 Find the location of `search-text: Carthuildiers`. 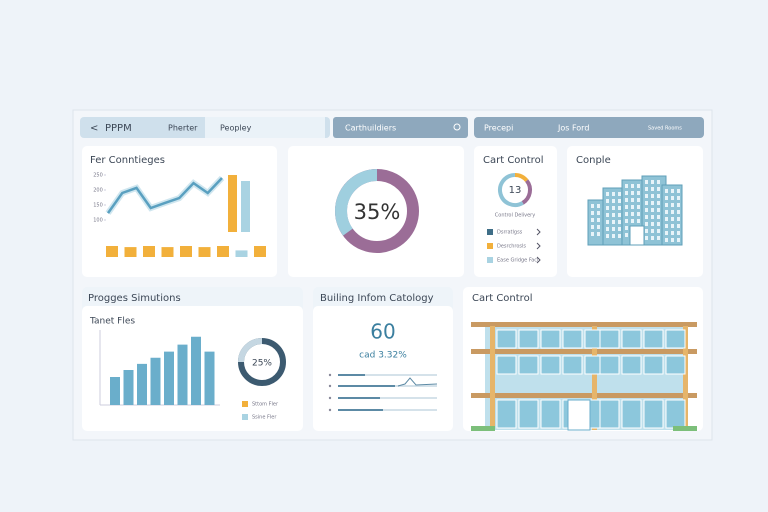

search-text: Carthuildiers is located at coordinates (370, 128).